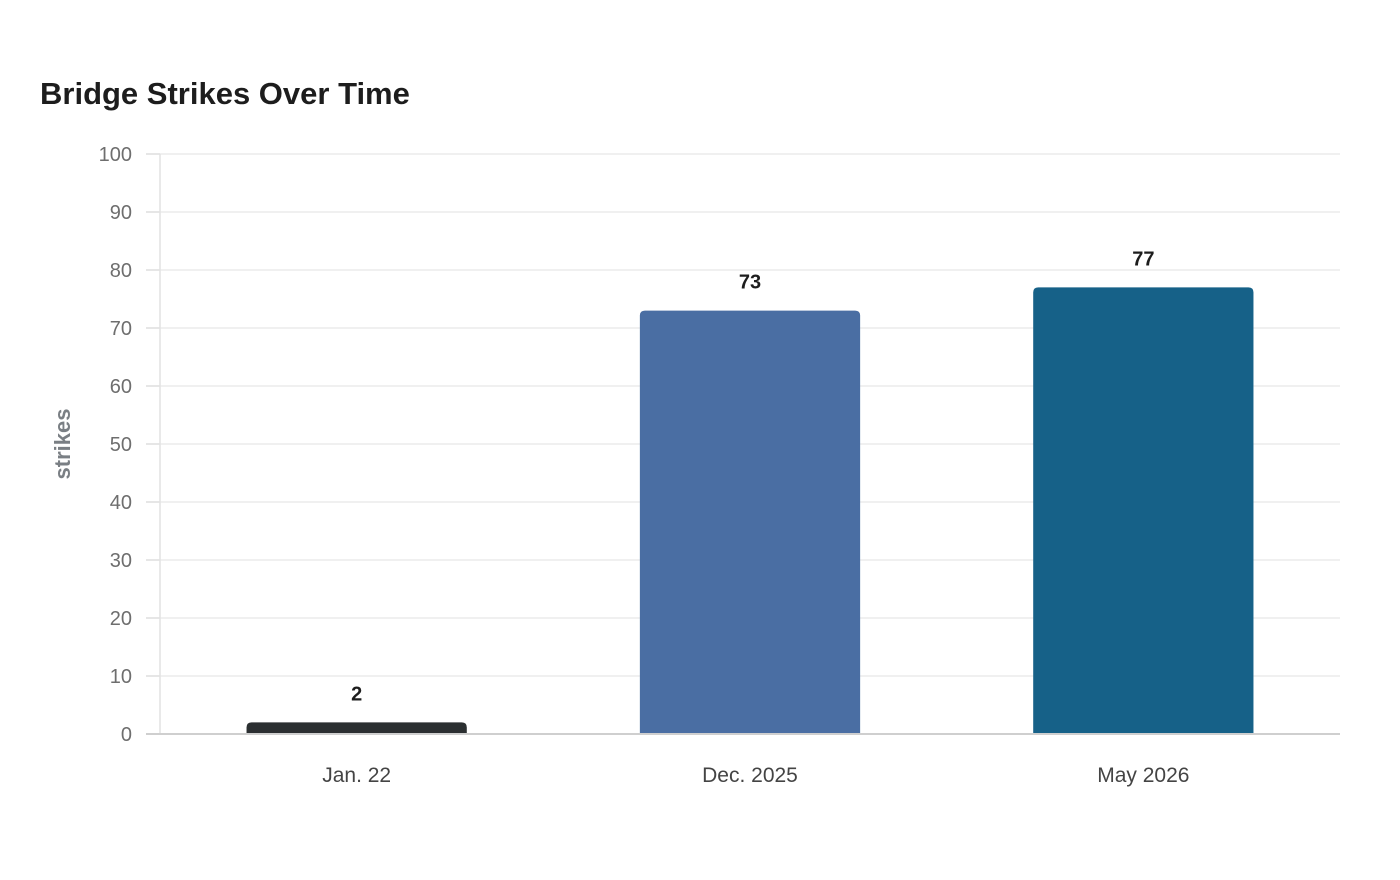 This screenshot has height=880, width=1400. Describe the element at coordinates (356, 775) in the screenshot. I see `x-category-label: Jan. 22` at that location.